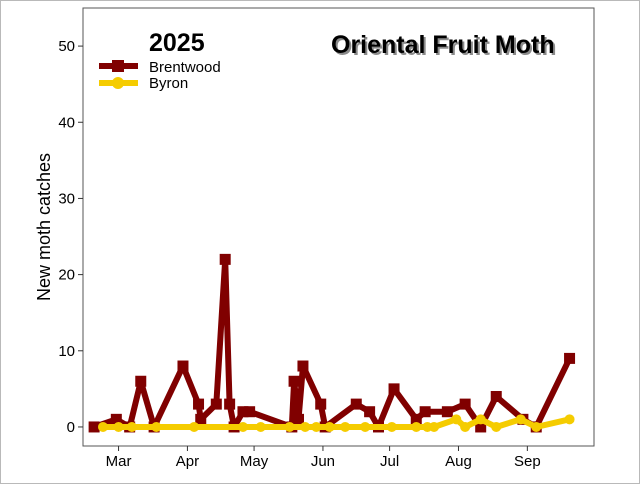  I want to click on x-tick-label: Aug, so click(458, 461).